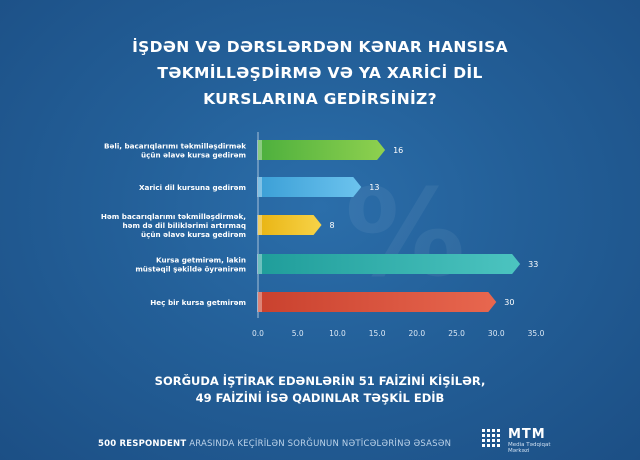 The width and height of the screenshot is (640, 460). Describe the element at coordinates (337, 333) in the screenshot. I see `x-tick-label-3: 10.0` at that location.